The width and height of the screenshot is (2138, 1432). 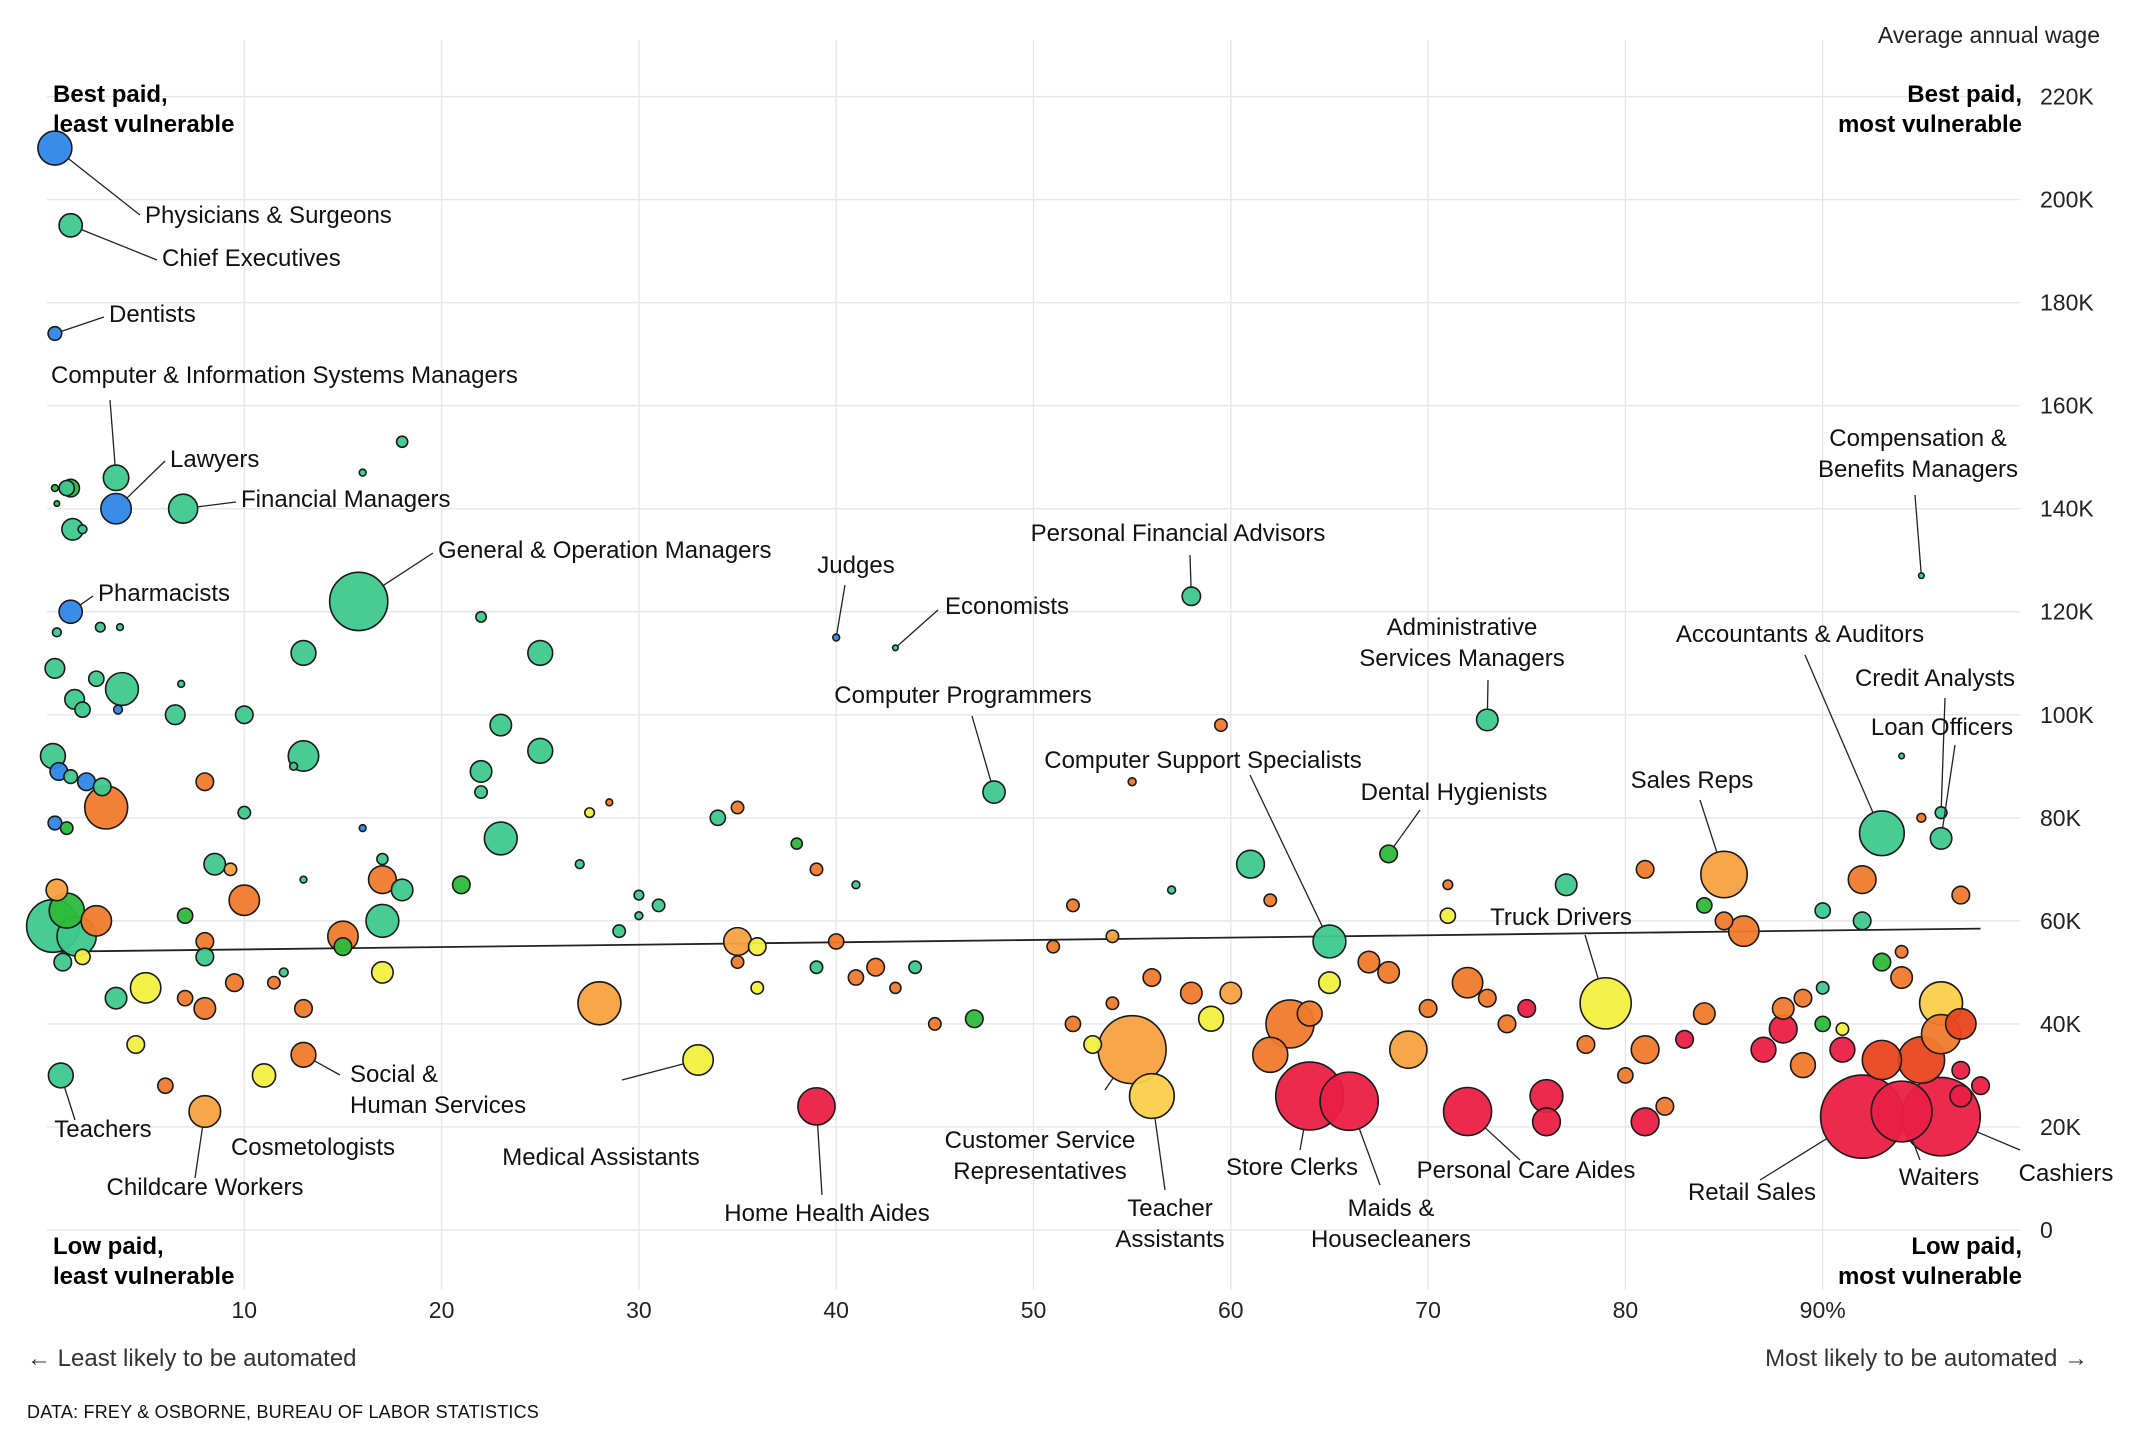 What do you see at coordinates (1178, 533) in the screenshot?
I see `occupation-label: Personal Financial Advisors` at bounding box center [1178, 533].